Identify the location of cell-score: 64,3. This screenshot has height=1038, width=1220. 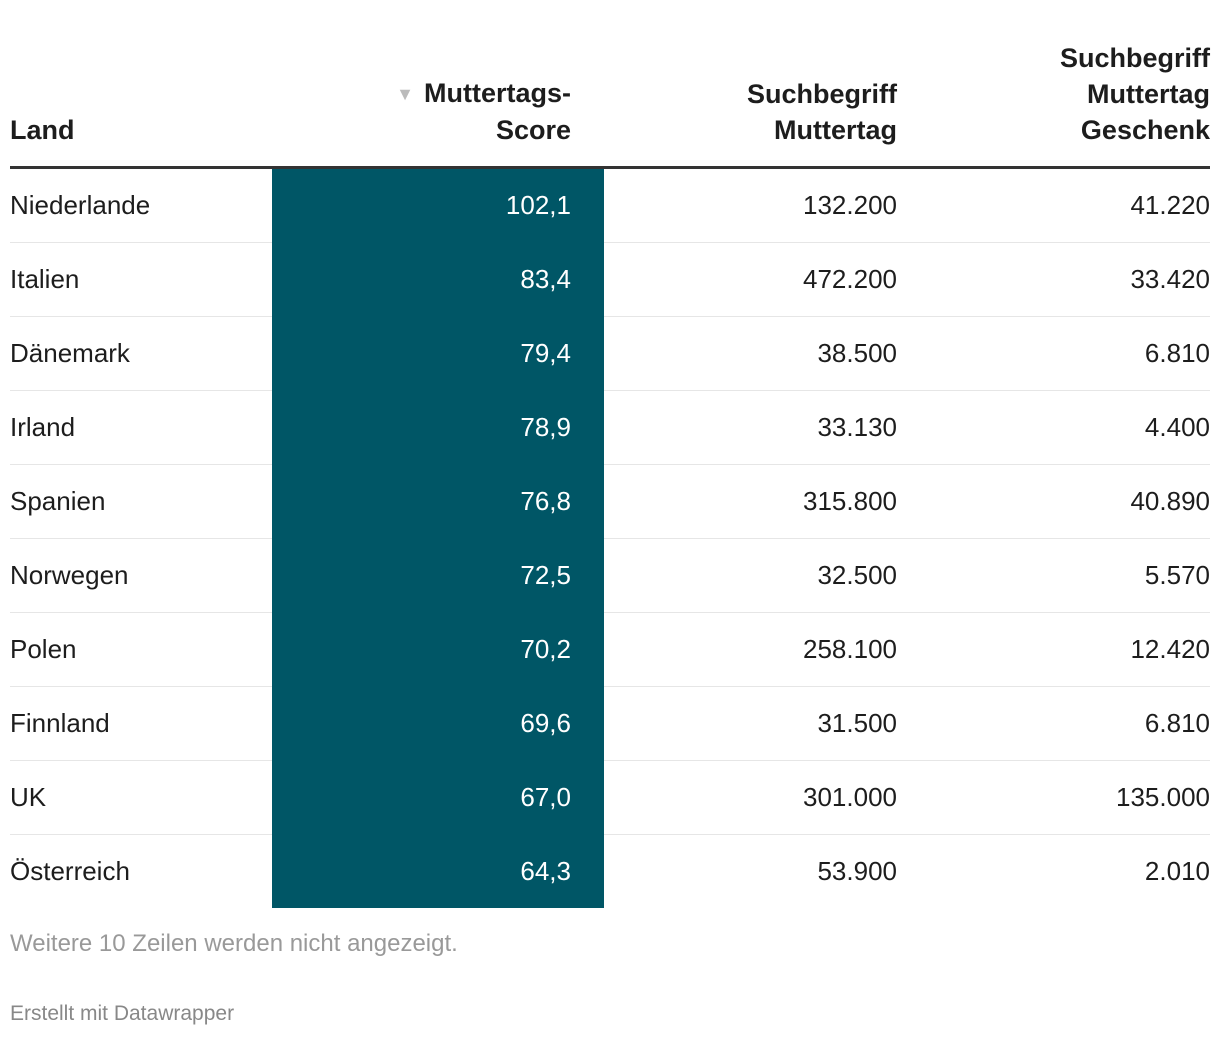
(438, 871).